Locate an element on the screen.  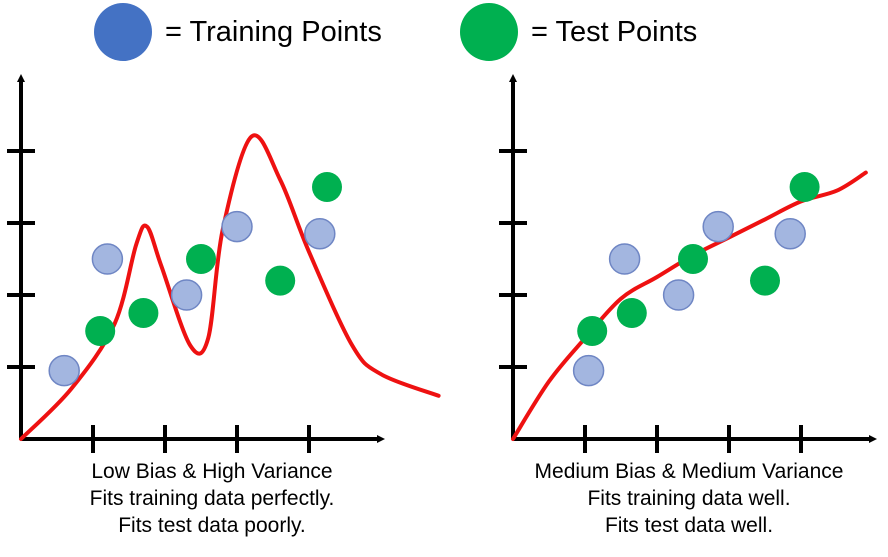
legend-test-marker is located at coordinates (489, 32).